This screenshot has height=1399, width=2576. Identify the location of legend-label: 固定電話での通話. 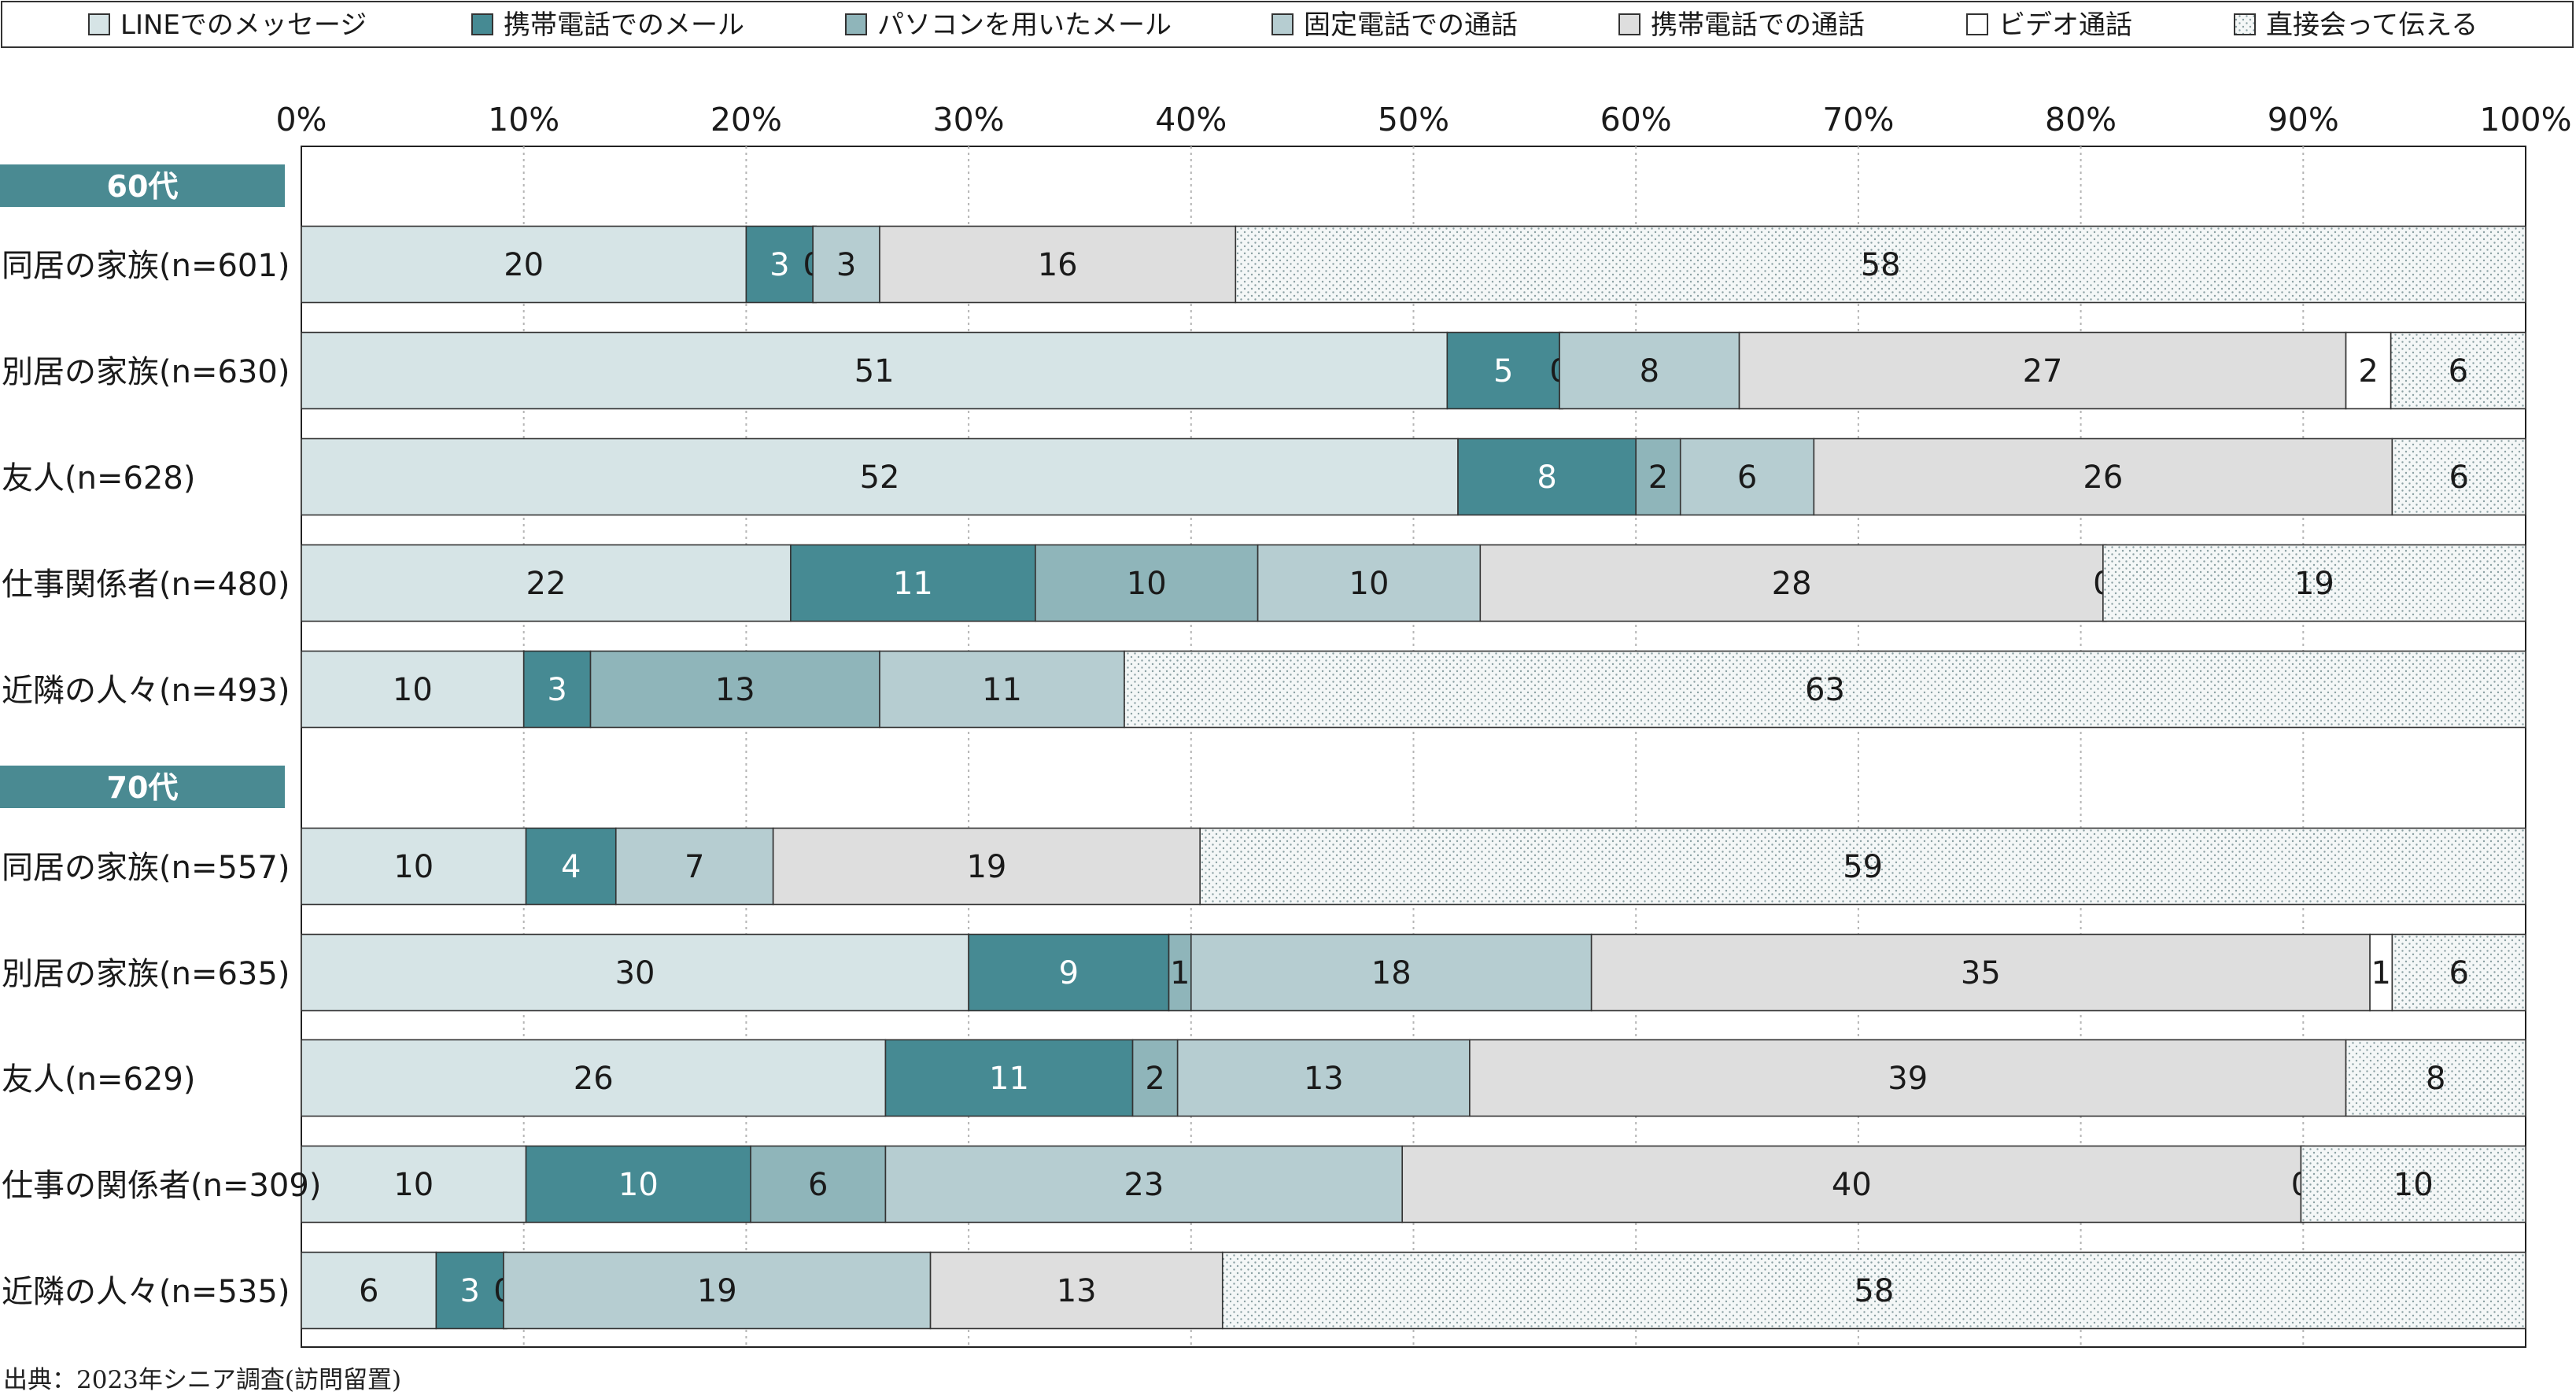
(1411, 25).